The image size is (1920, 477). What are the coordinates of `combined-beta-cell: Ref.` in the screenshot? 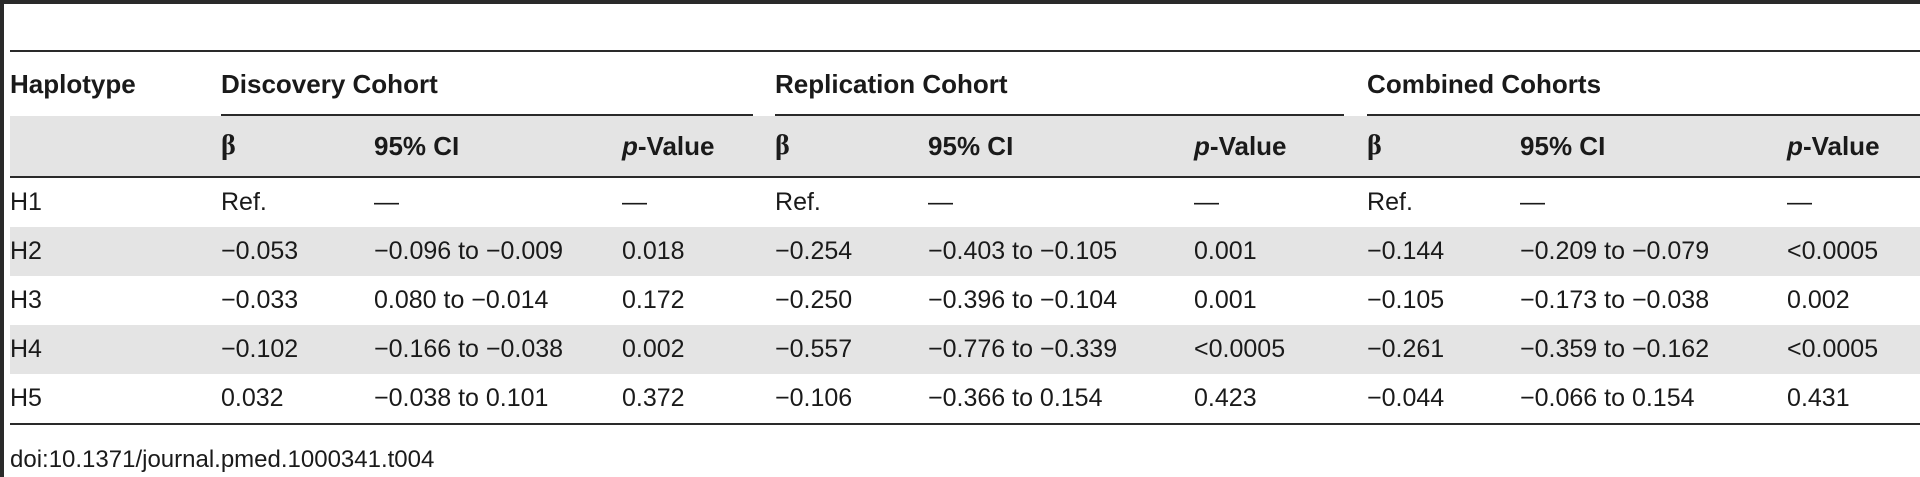 It's located at (1390, 202).